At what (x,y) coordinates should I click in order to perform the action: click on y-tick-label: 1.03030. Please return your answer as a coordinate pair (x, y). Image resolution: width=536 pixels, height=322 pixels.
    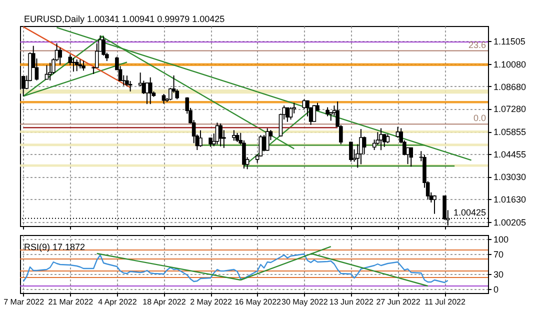
    Looking at the image, I should click on (510, 177).